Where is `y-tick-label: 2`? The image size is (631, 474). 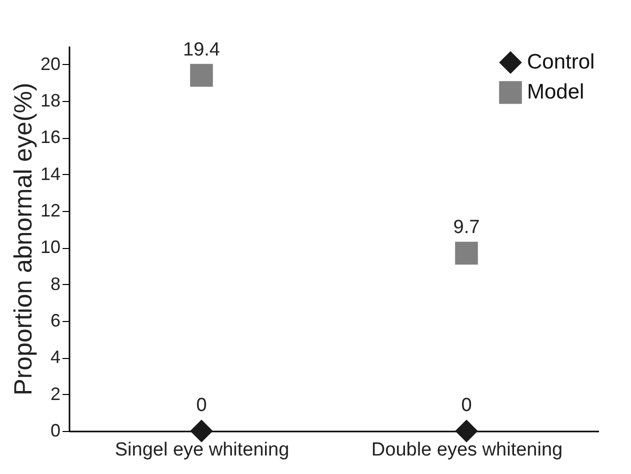 y-tick-label: 2 is located at coordinates (55, 394).